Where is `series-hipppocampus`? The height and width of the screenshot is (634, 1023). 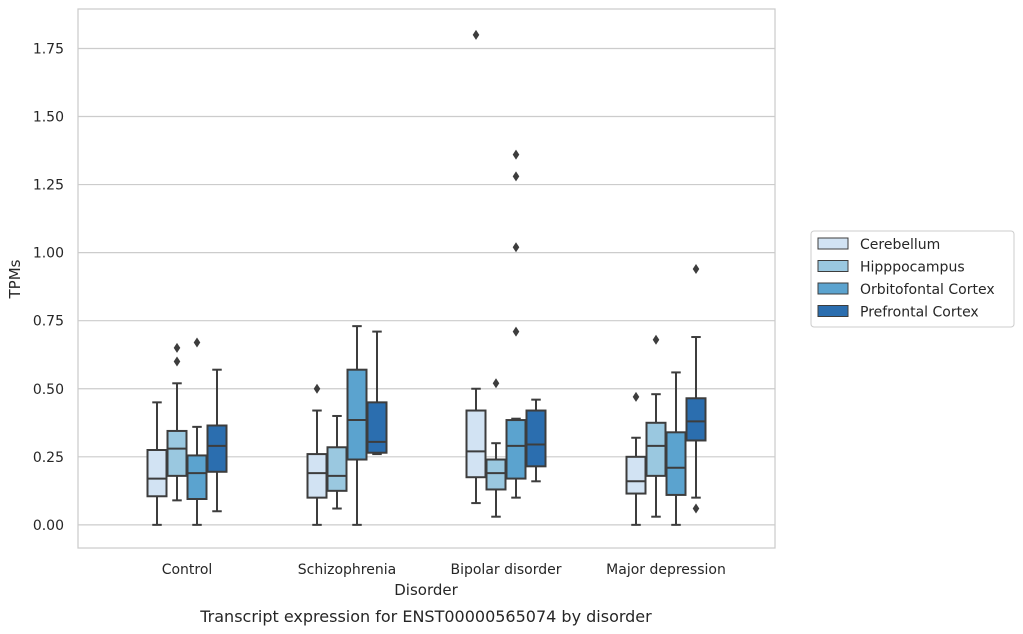 series-hipppocampus is located at coordinates (416, 426).